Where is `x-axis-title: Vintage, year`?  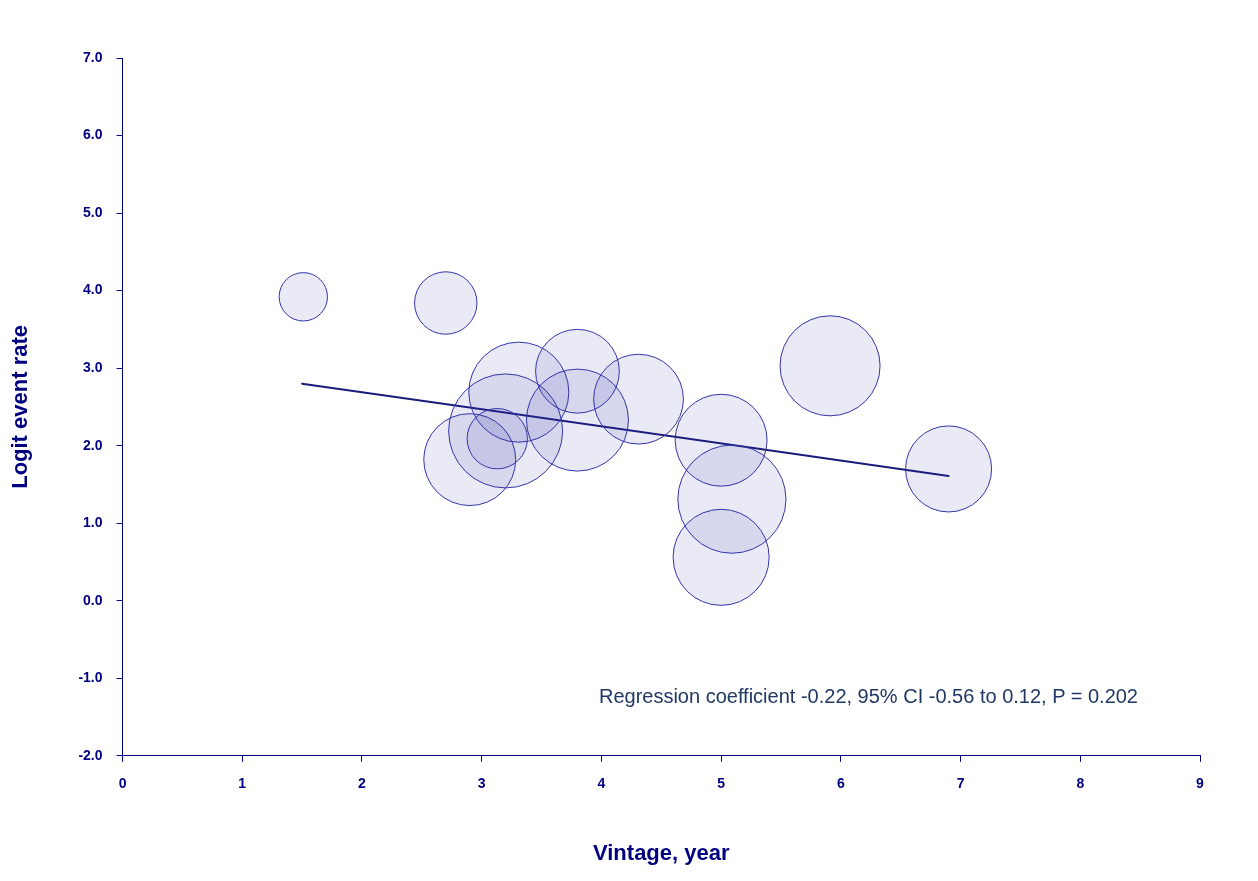
x-axis-title: Vintage, year is located at coordinates (661, 852).